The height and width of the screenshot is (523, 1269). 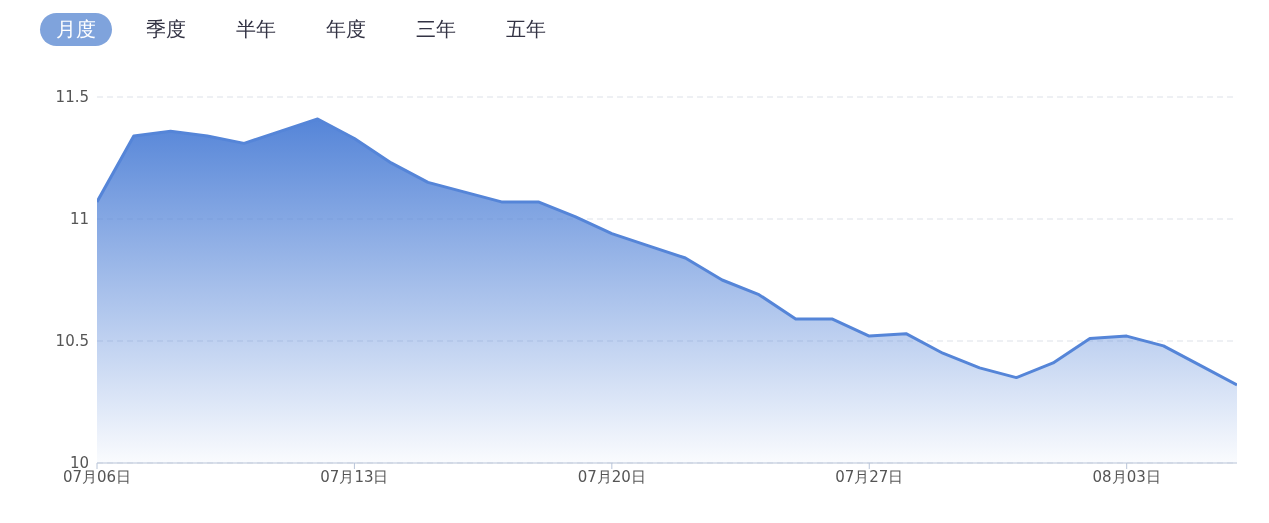 I want to click on text: 季度, so click(x=166, y=29).